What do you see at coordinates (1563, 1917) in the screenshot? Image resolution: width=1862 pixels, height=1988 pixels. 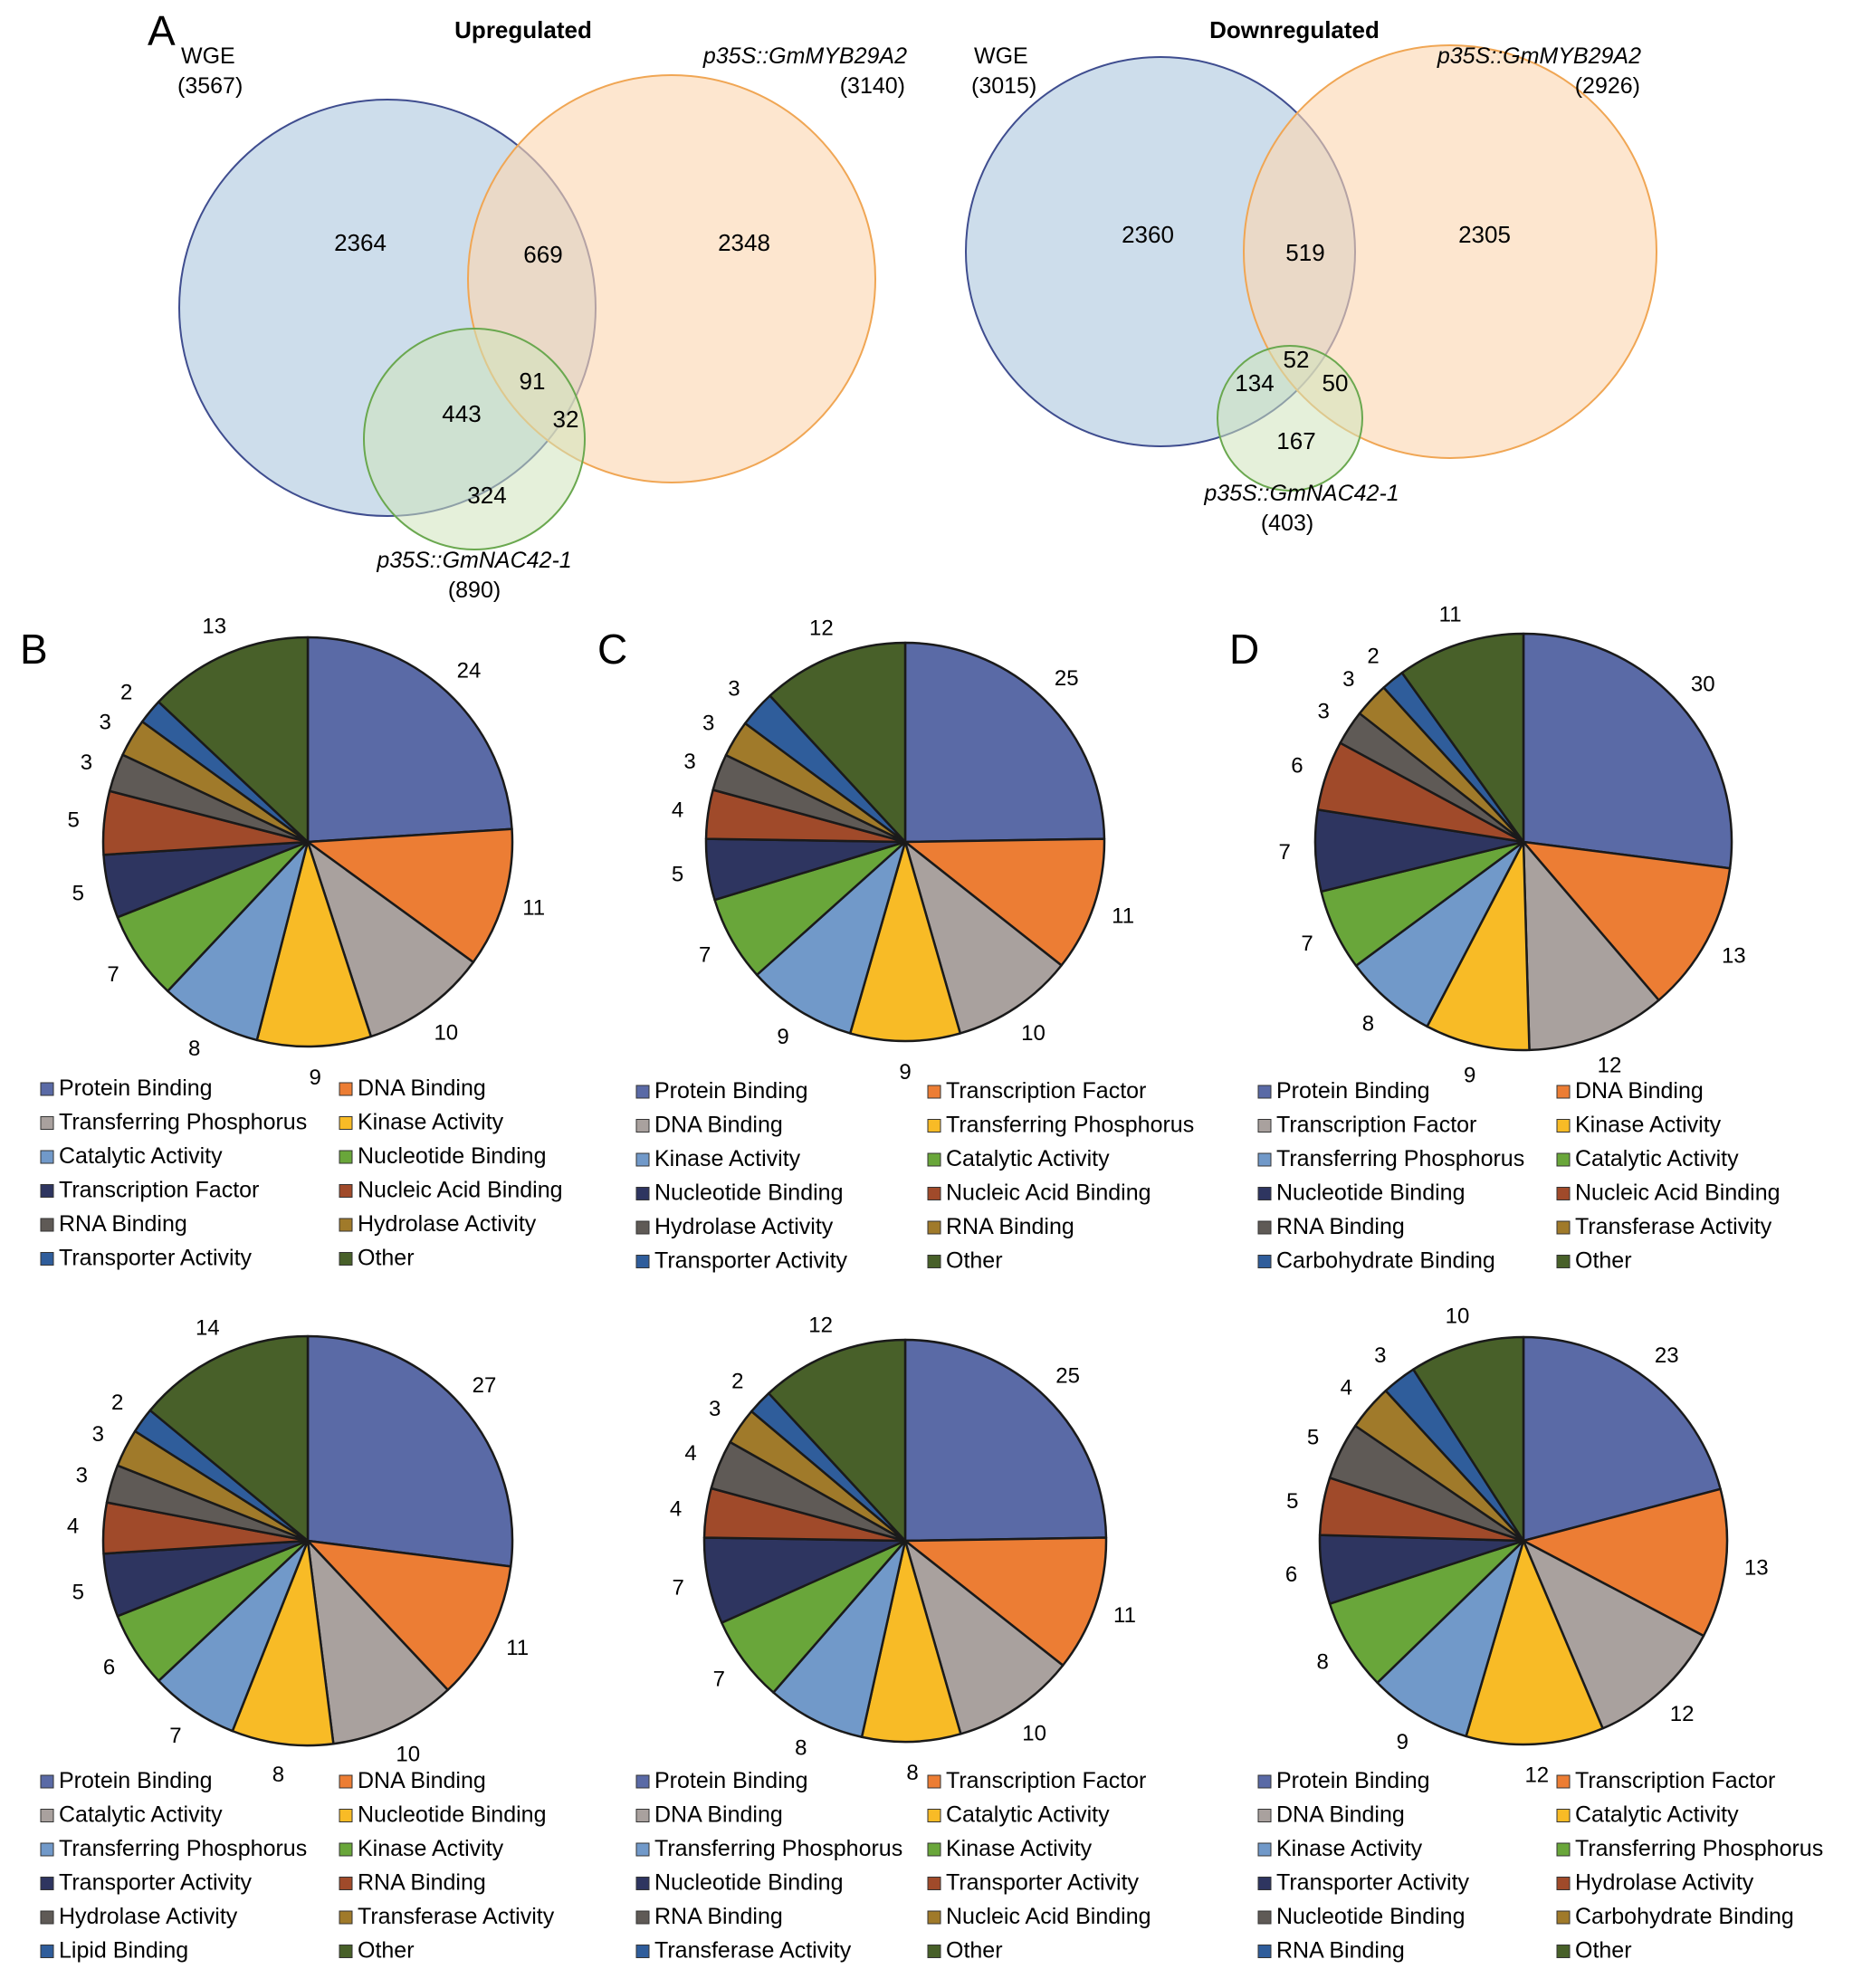 I see `legend-swatch-carbohydrate-binding` at bounding box center [1563, 1917].